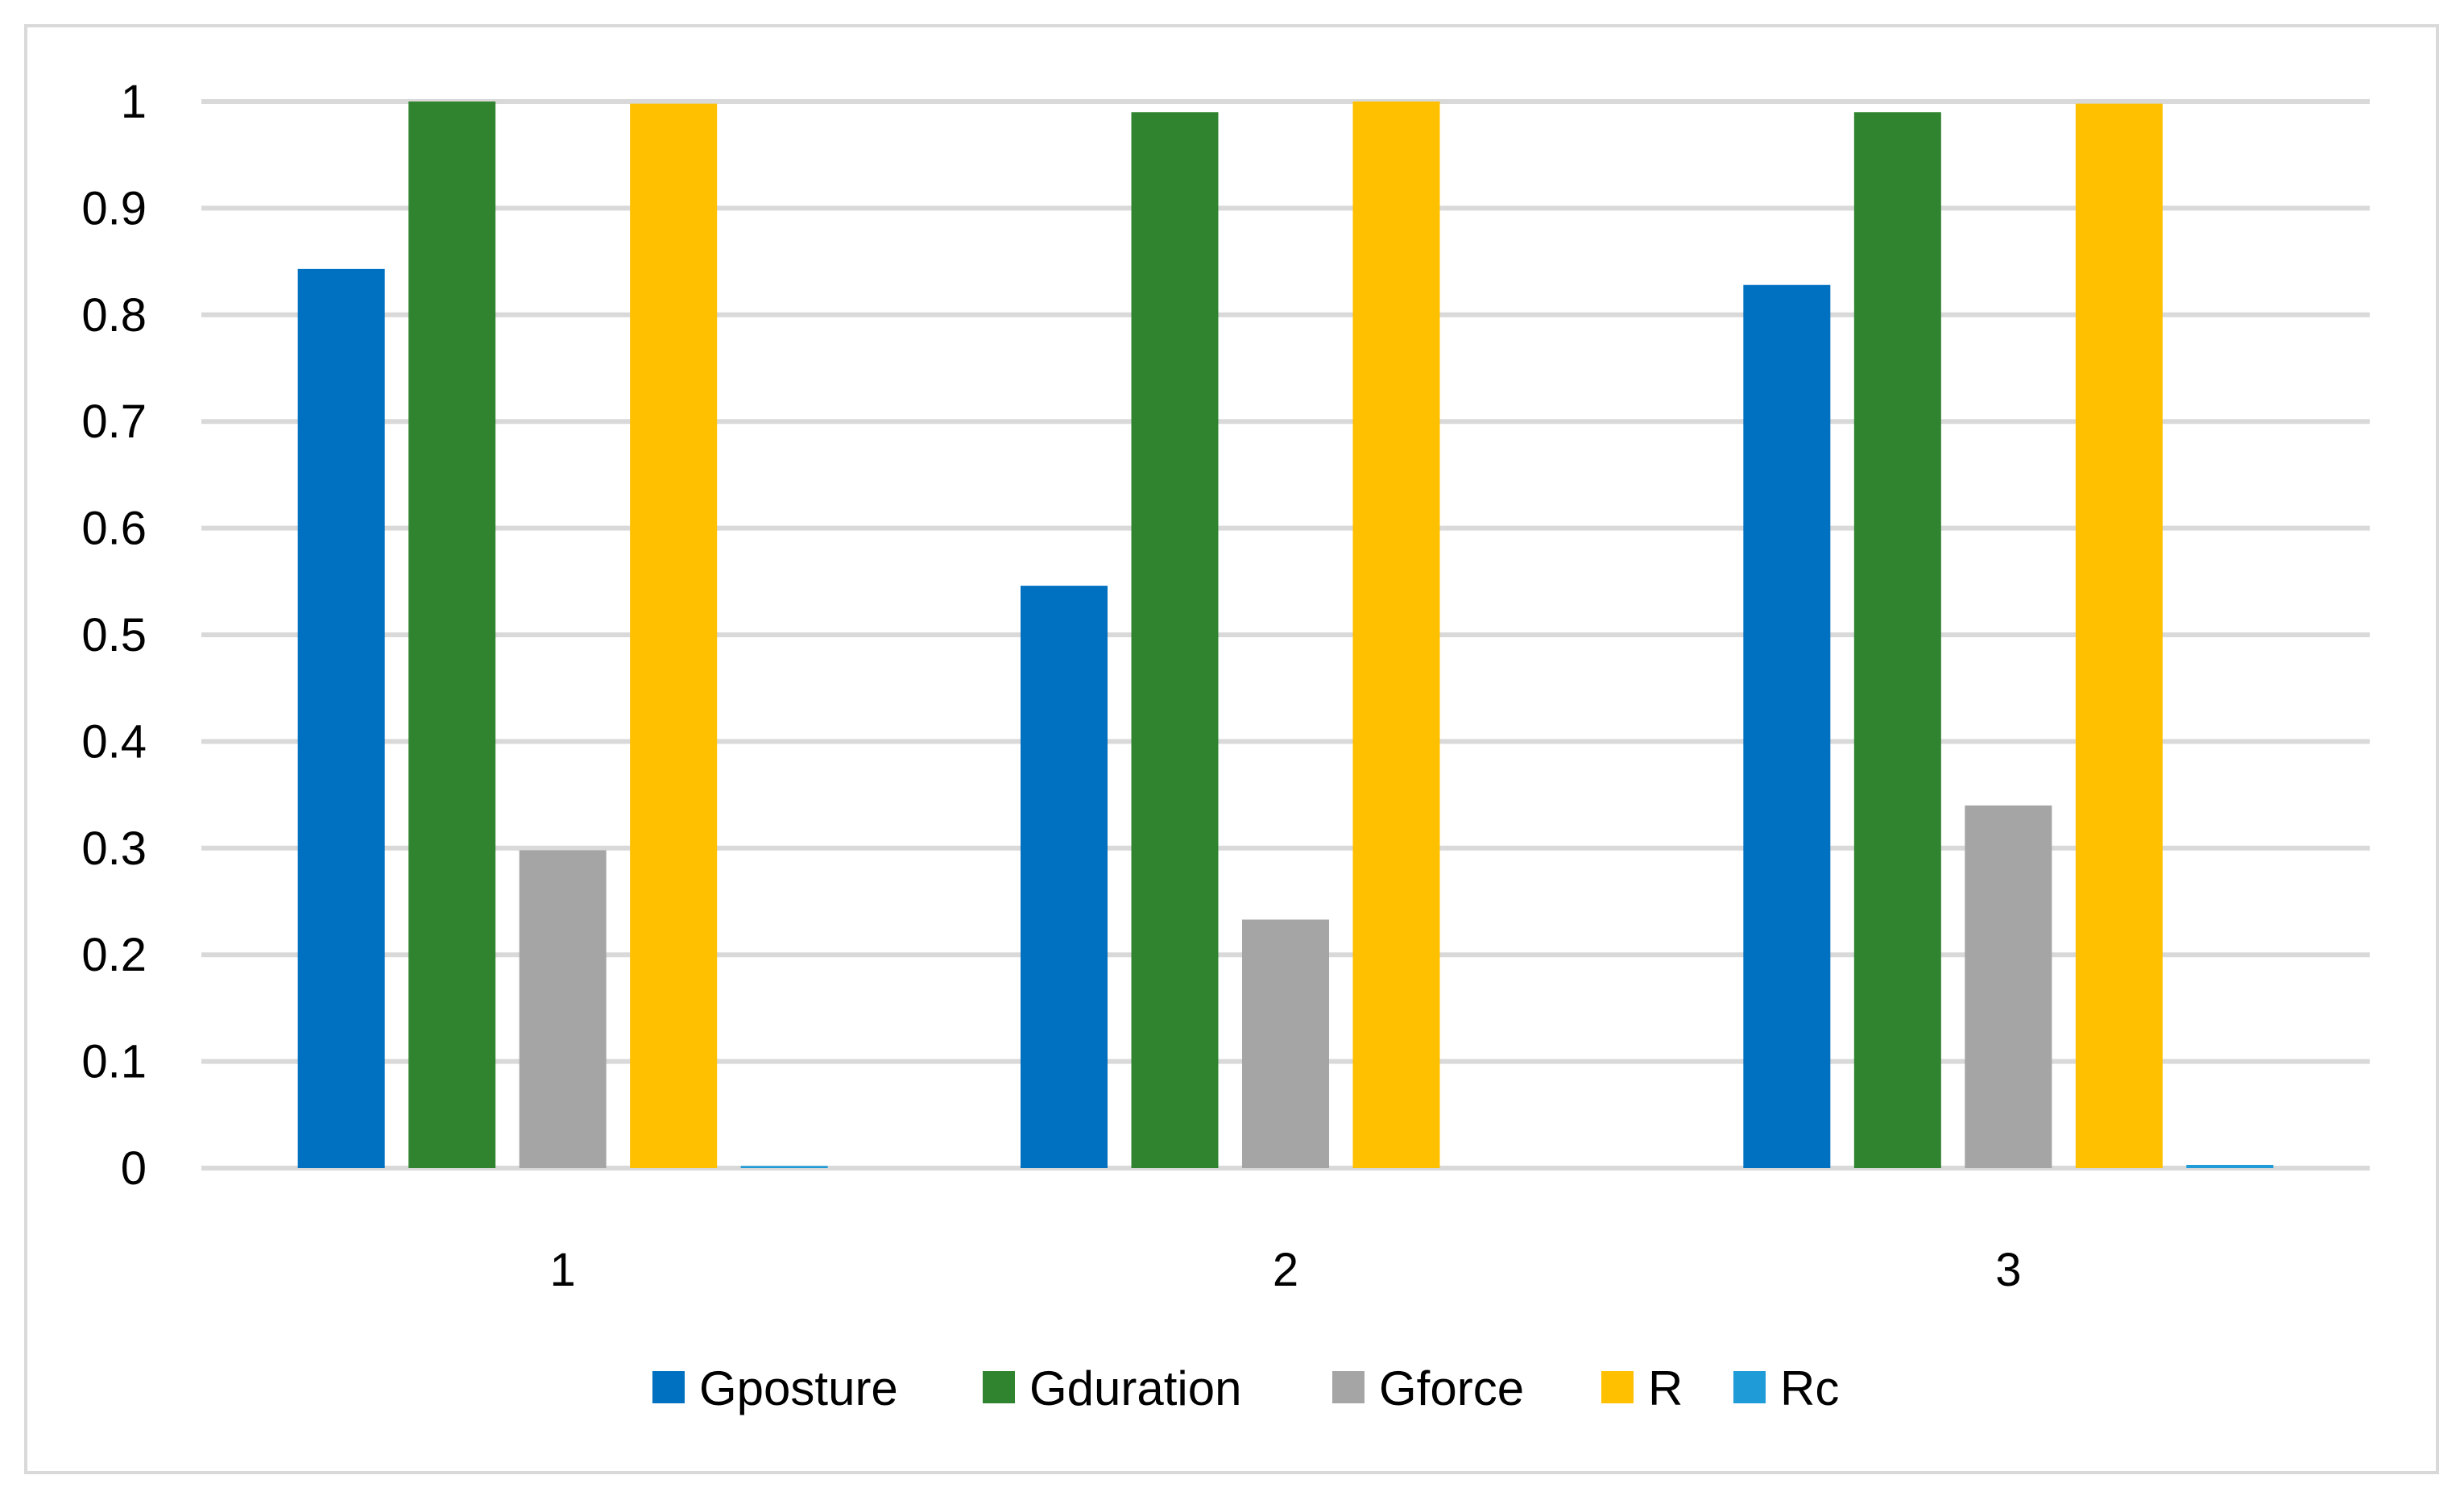 The height and width of the screenshot is (1500, 2464). What do you see at coordinates (114, 422) in the screenshot?
I see `y-tick-label: 0.7` at bounding box center [114, 422].